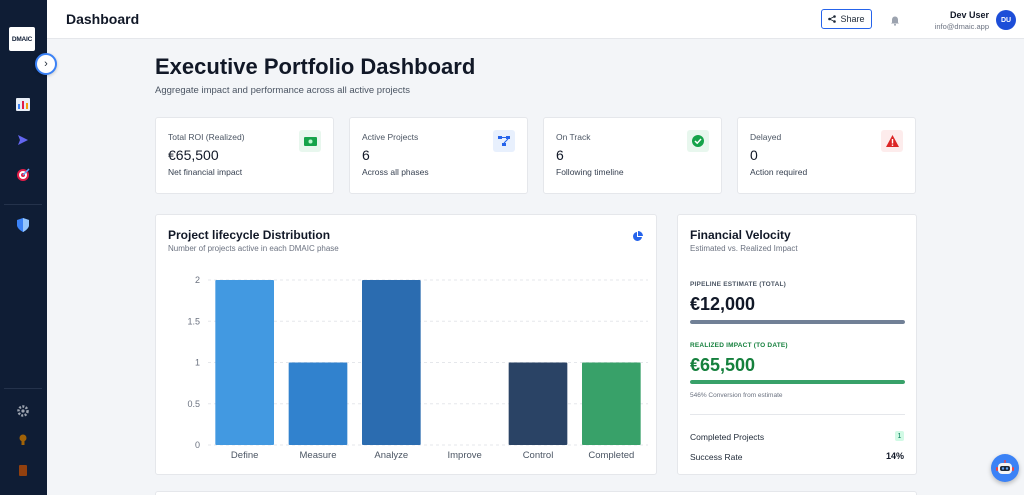 The image size is (1024, 495). What do you see at coordinates (23, 175) in the screenshot?
I see `target-icon` at bounding box center [23, 175].